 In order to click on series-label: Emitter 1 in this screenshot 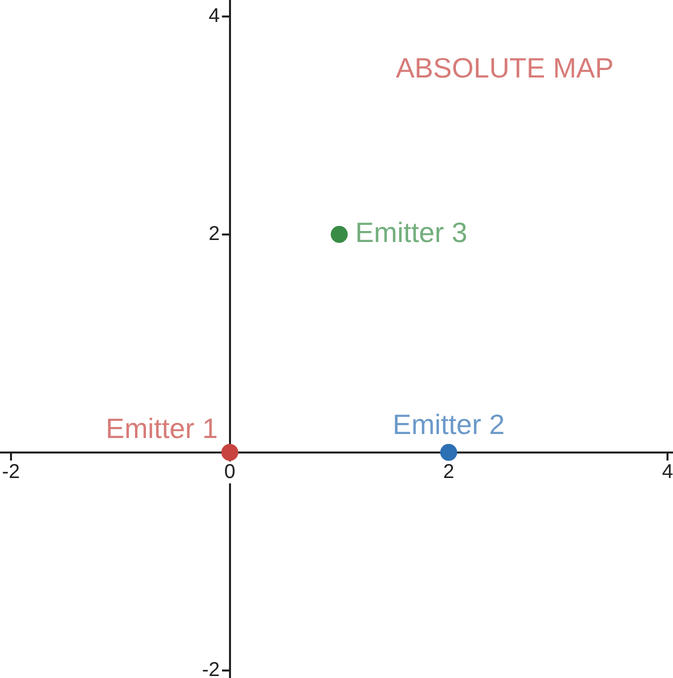, I will do `click(162, 428)`.